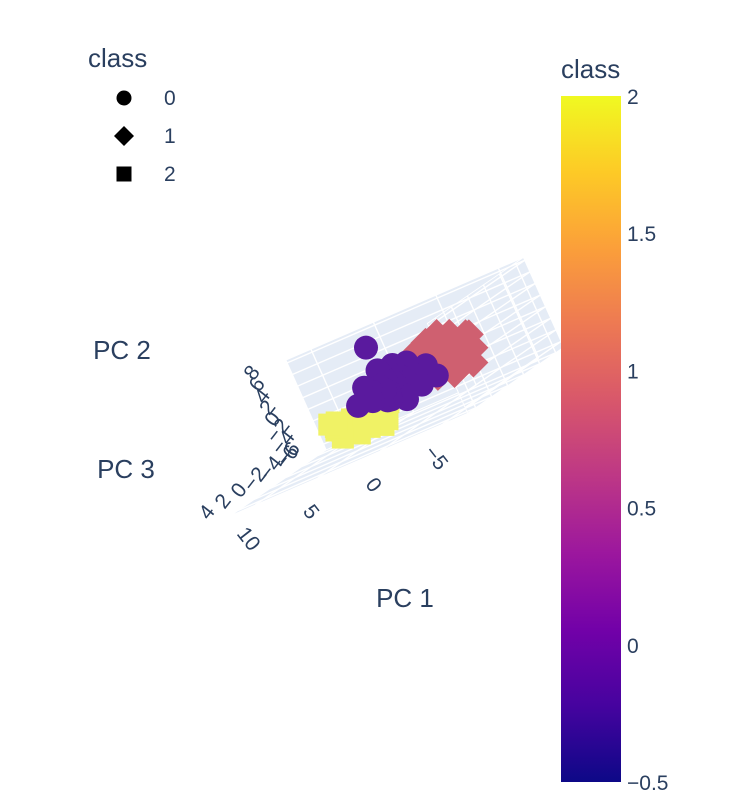 This screenshot has height=811, width=734. I want to click on legend-label: 0, so click(170, 98).